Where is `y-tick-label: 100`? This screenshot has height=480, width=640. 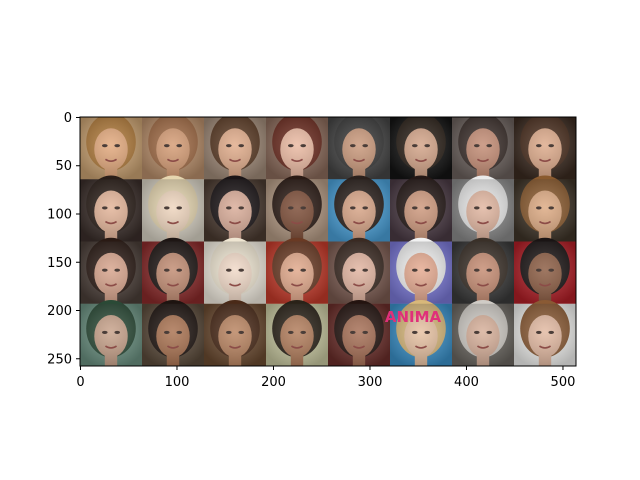
y-tick-label: 100 is located at coordinates (59, 214).